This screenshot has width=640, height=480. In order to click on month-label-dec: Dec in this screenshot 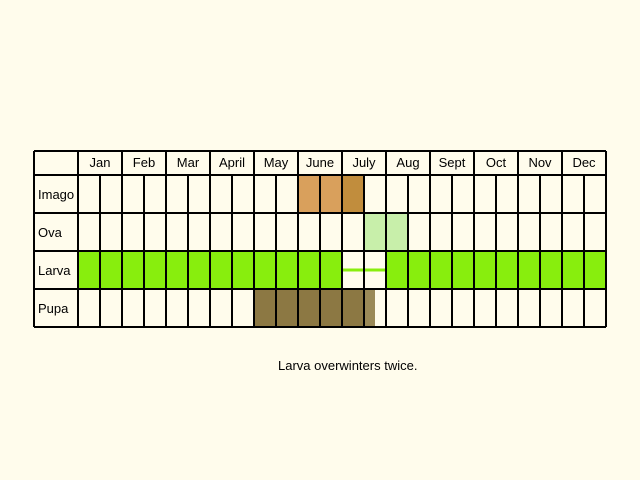, I will do `click(584, 162)`.